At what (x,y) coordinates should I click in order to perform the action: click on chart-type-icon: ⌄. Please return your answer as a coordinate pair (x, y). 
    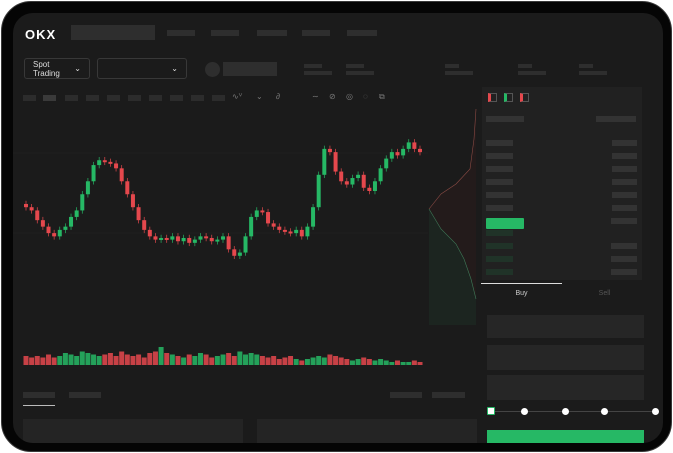
    Looking at the image, I should click on (259, 96).